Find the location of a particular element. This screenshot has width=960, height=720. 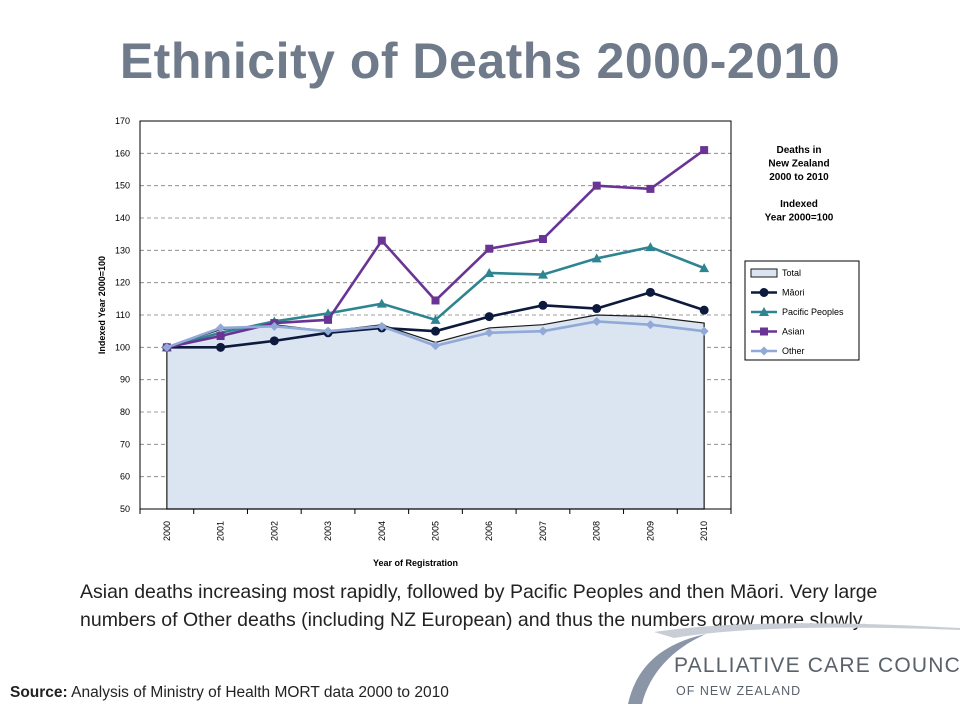

y-tick-label: 60 is located at coordinates (125, 477).